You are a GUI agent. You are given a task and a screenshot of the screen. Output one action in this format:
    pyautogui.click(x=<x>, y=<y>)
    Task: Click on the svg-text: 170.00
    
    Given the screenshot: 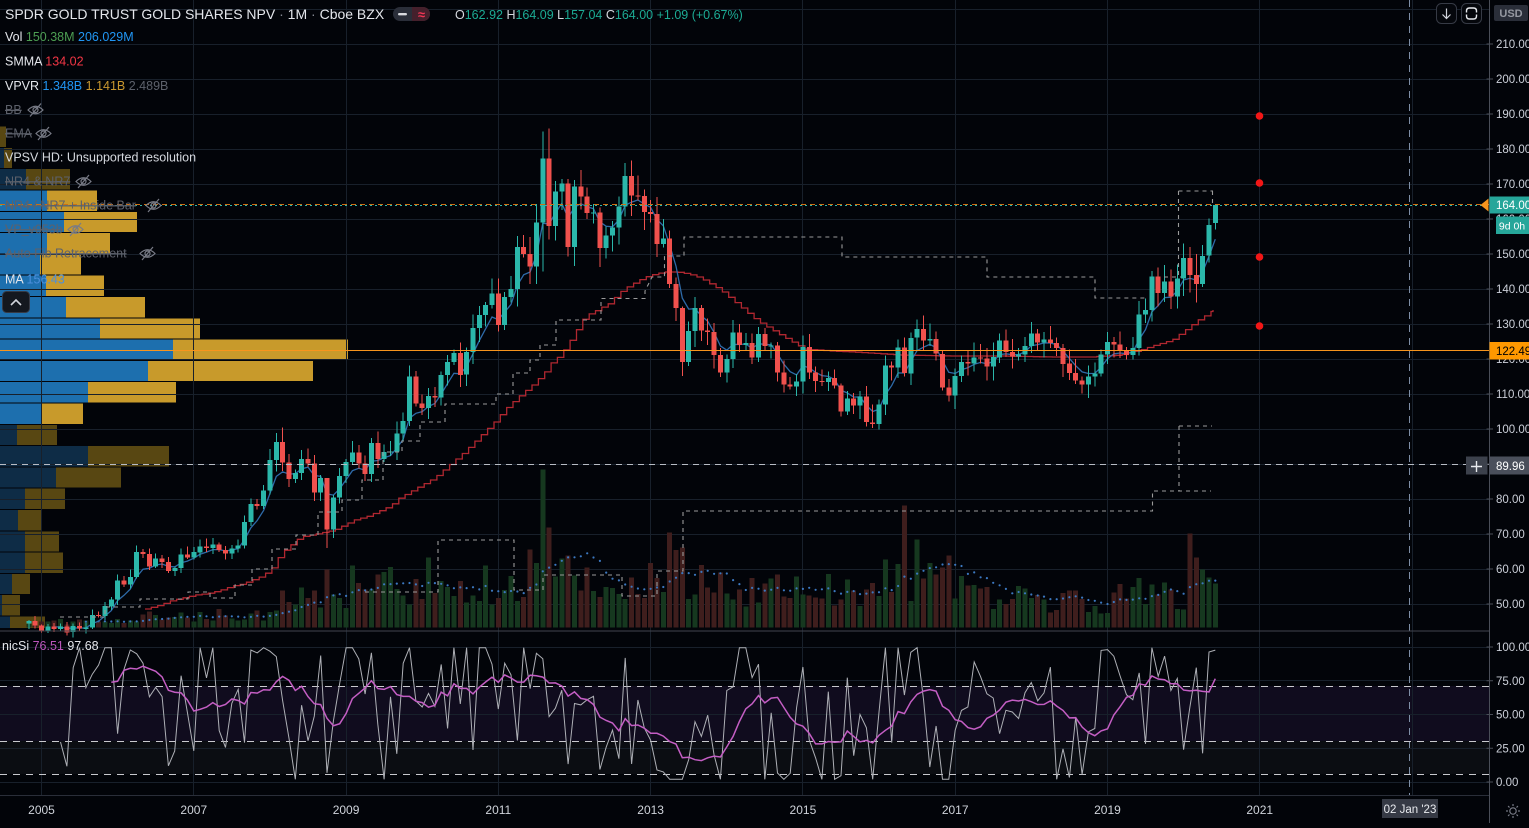 What is the action you would take?
    pyautogui.click(x=1512, y=185)
    